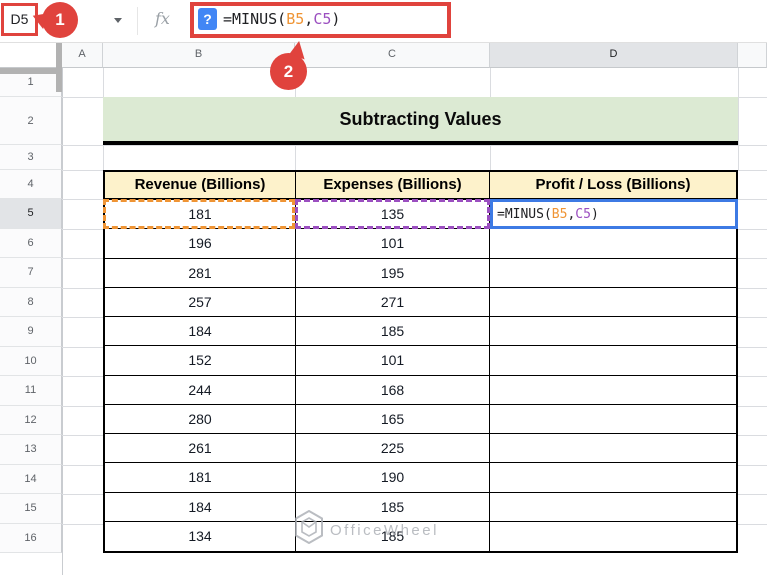 The image size is (767, 575). I want to click on row-header-column: 1 2 3 4 5 6 7 8 9 10 11 12 13 14 15 16, so click(31, 308).